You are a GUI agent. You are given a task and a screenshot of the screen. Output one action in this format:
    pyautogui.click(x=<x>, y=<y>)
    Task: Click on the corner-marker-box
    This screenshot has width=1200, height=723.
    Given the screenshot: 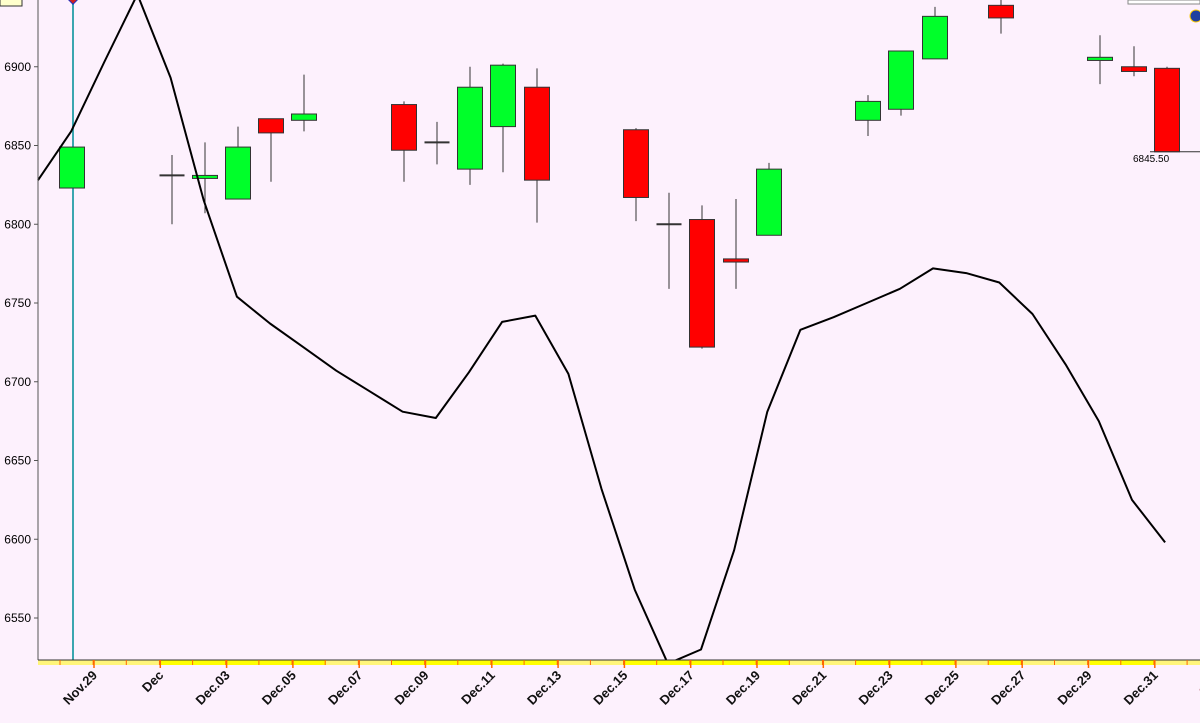 What is the action you would take?
    pyautogui.click(x=11, y=3)
    